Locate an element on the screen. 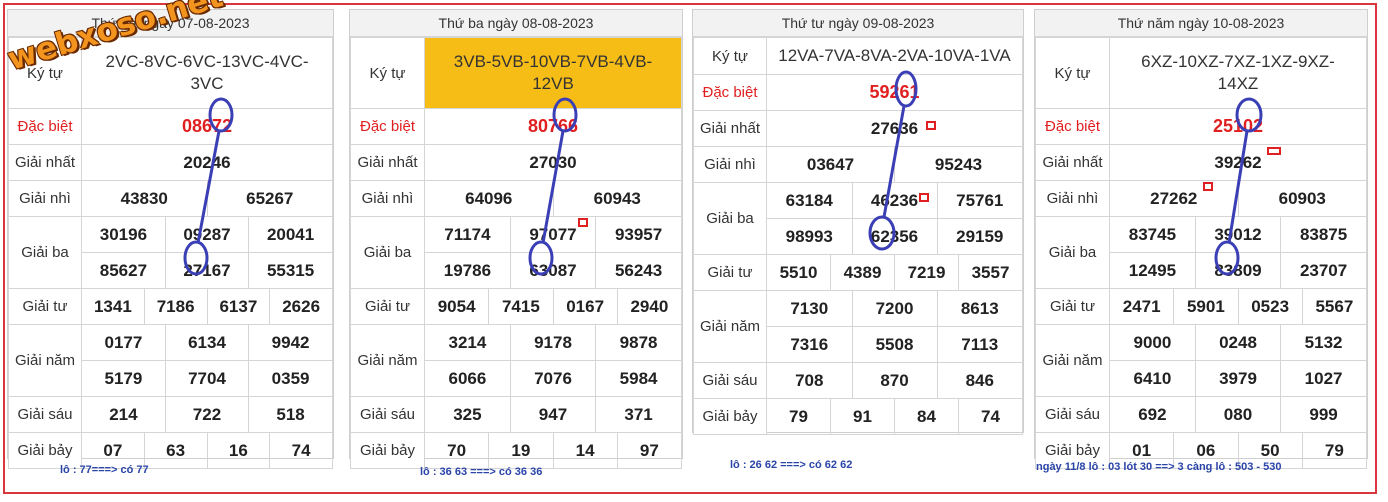 Image resolution: width=1388 pixels, height=502 pixels. prize-third: 63087 is located at coordinates (553, 270).